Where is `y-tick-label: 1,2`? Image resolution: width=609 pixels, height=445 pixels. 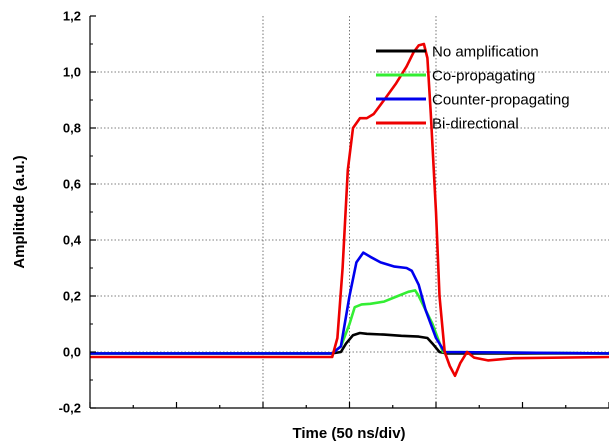
y-tick-label: 1,2 is located at coordinates (72, 16).